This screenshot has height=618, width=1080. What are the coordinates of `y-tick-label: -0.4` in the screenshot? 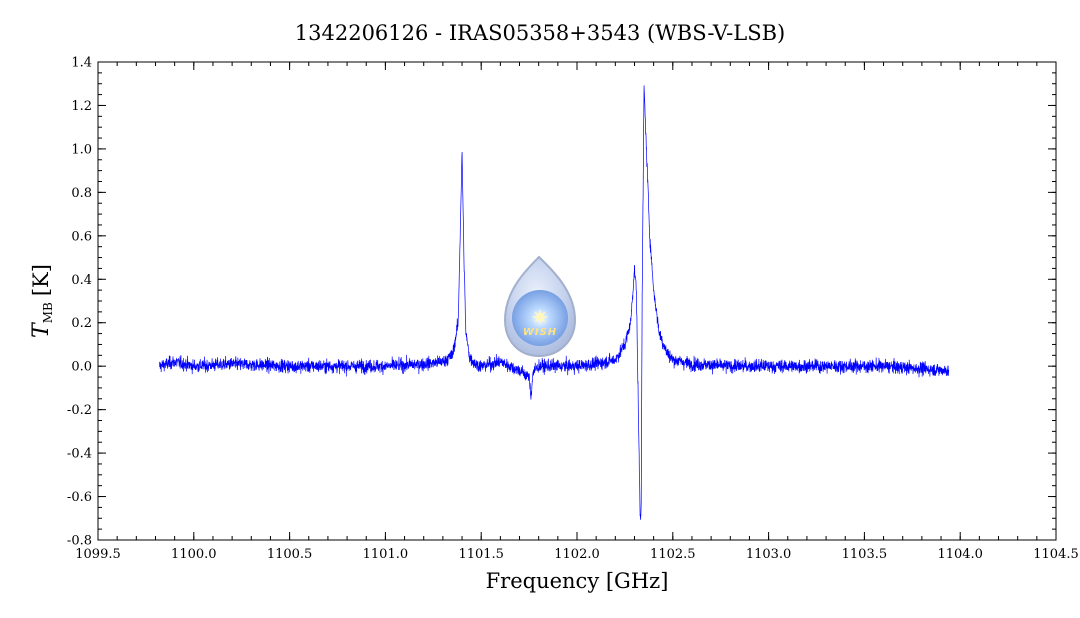 It's located at (79, 454).